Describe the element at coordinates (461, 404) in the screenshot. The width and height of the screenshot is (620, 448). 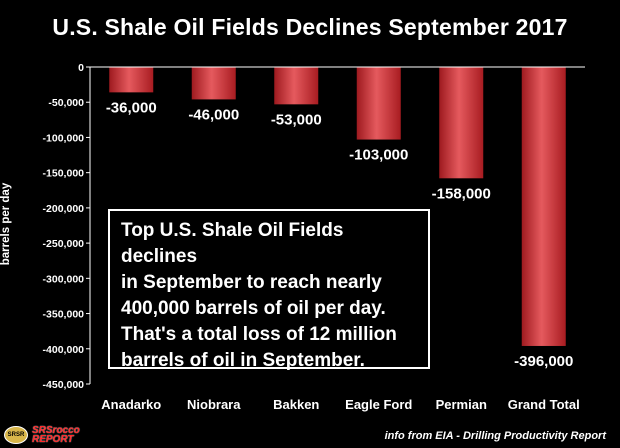
I see `x-tick-label: Permian` at that location.